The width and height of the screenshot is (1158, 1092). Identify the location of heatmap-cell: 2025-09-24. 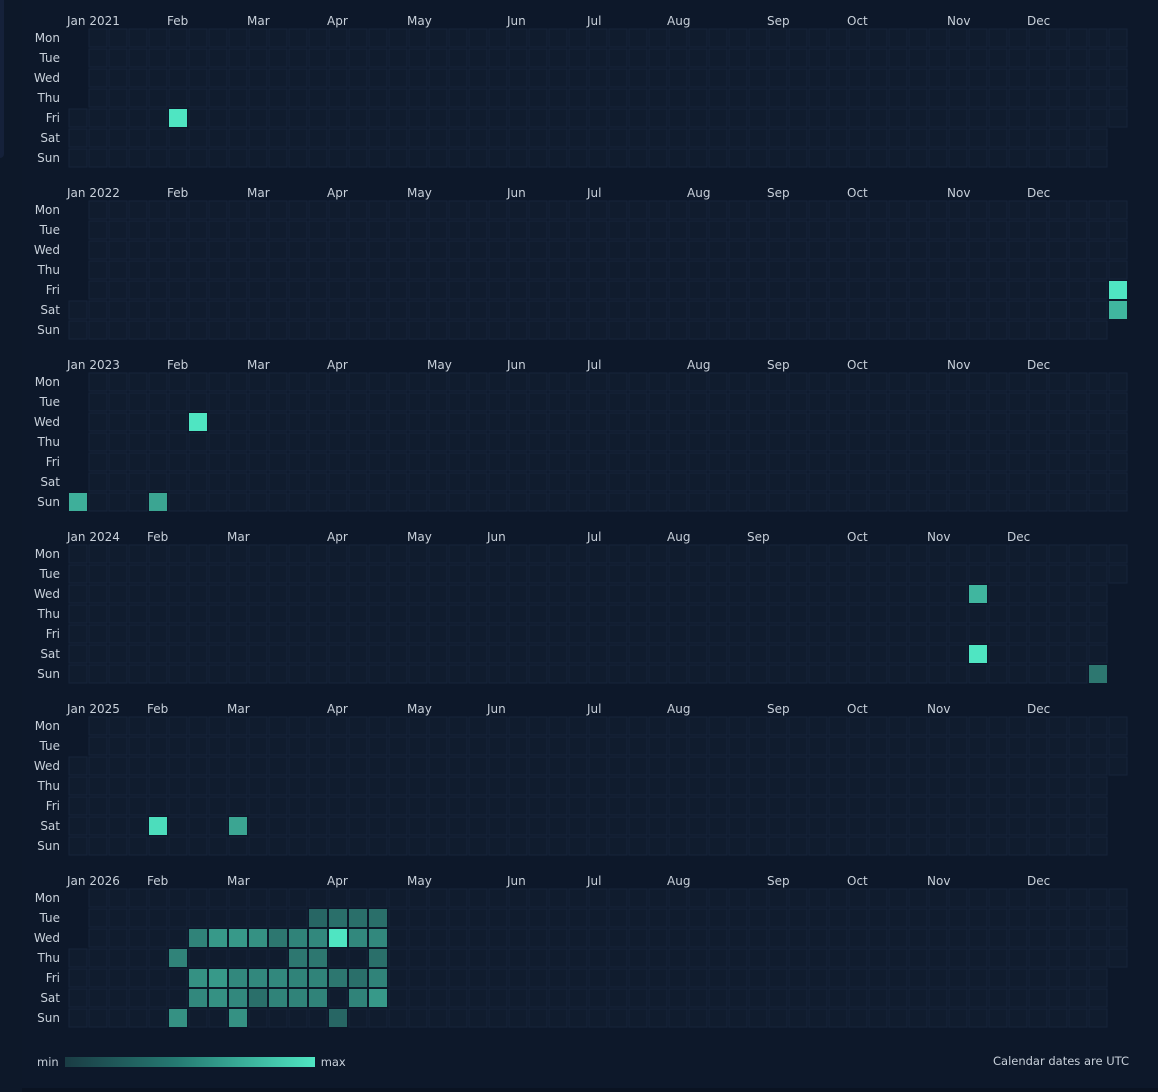
(838, 766).